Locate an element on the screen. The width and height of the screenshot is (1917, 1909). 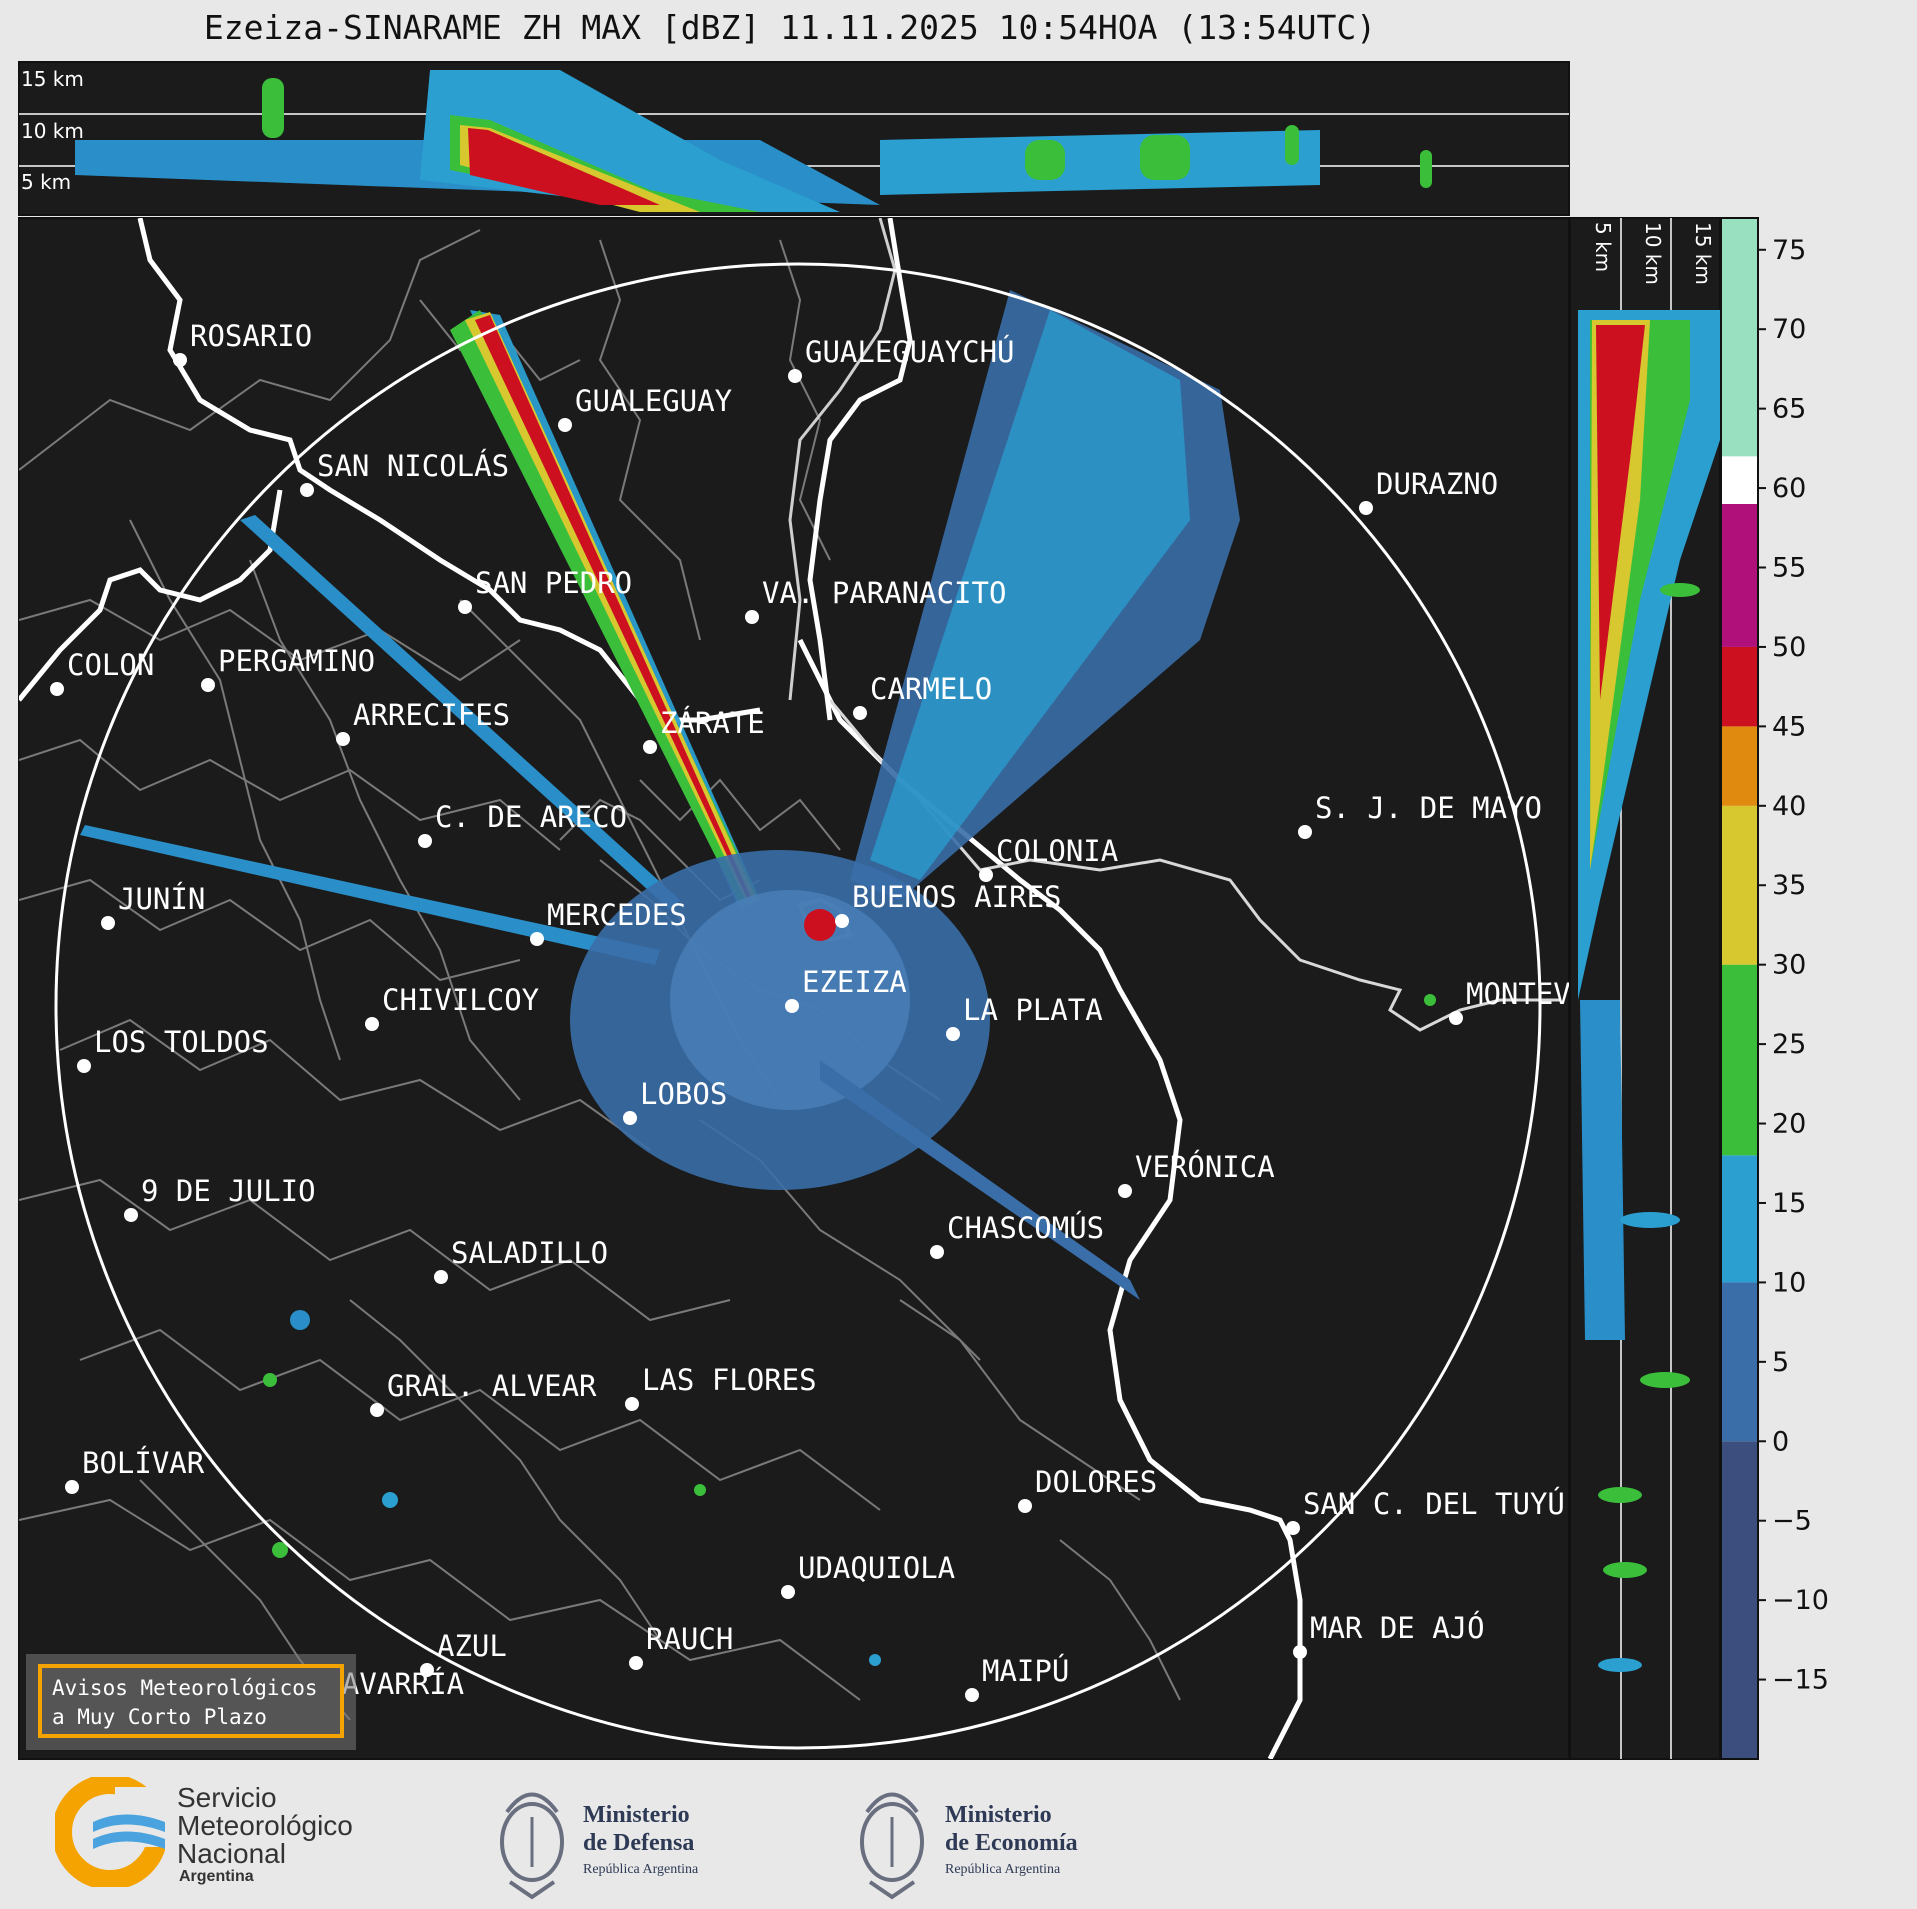
colorbar-tick-label: 20 is located at coordinates (1789, 1124).